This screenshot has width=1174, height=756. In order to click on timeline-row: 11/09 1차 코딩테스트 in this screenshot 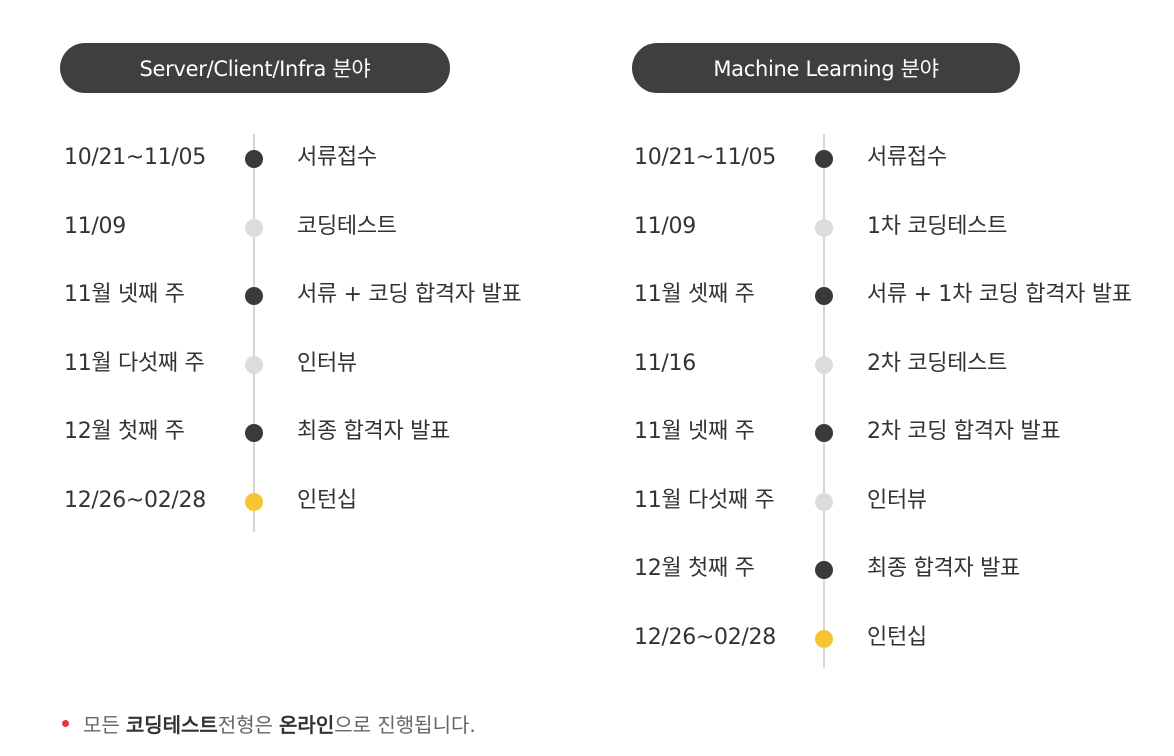, I will do `click(870, 227)`.